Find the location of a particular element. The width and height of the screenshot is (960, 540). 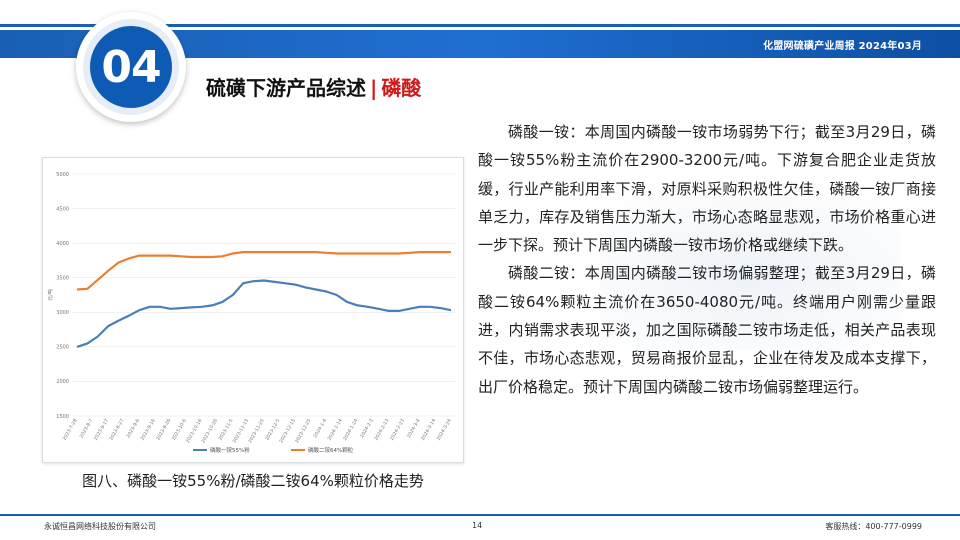

x-tick-label: 2023-12-5 is located at coordinates (272, 430).